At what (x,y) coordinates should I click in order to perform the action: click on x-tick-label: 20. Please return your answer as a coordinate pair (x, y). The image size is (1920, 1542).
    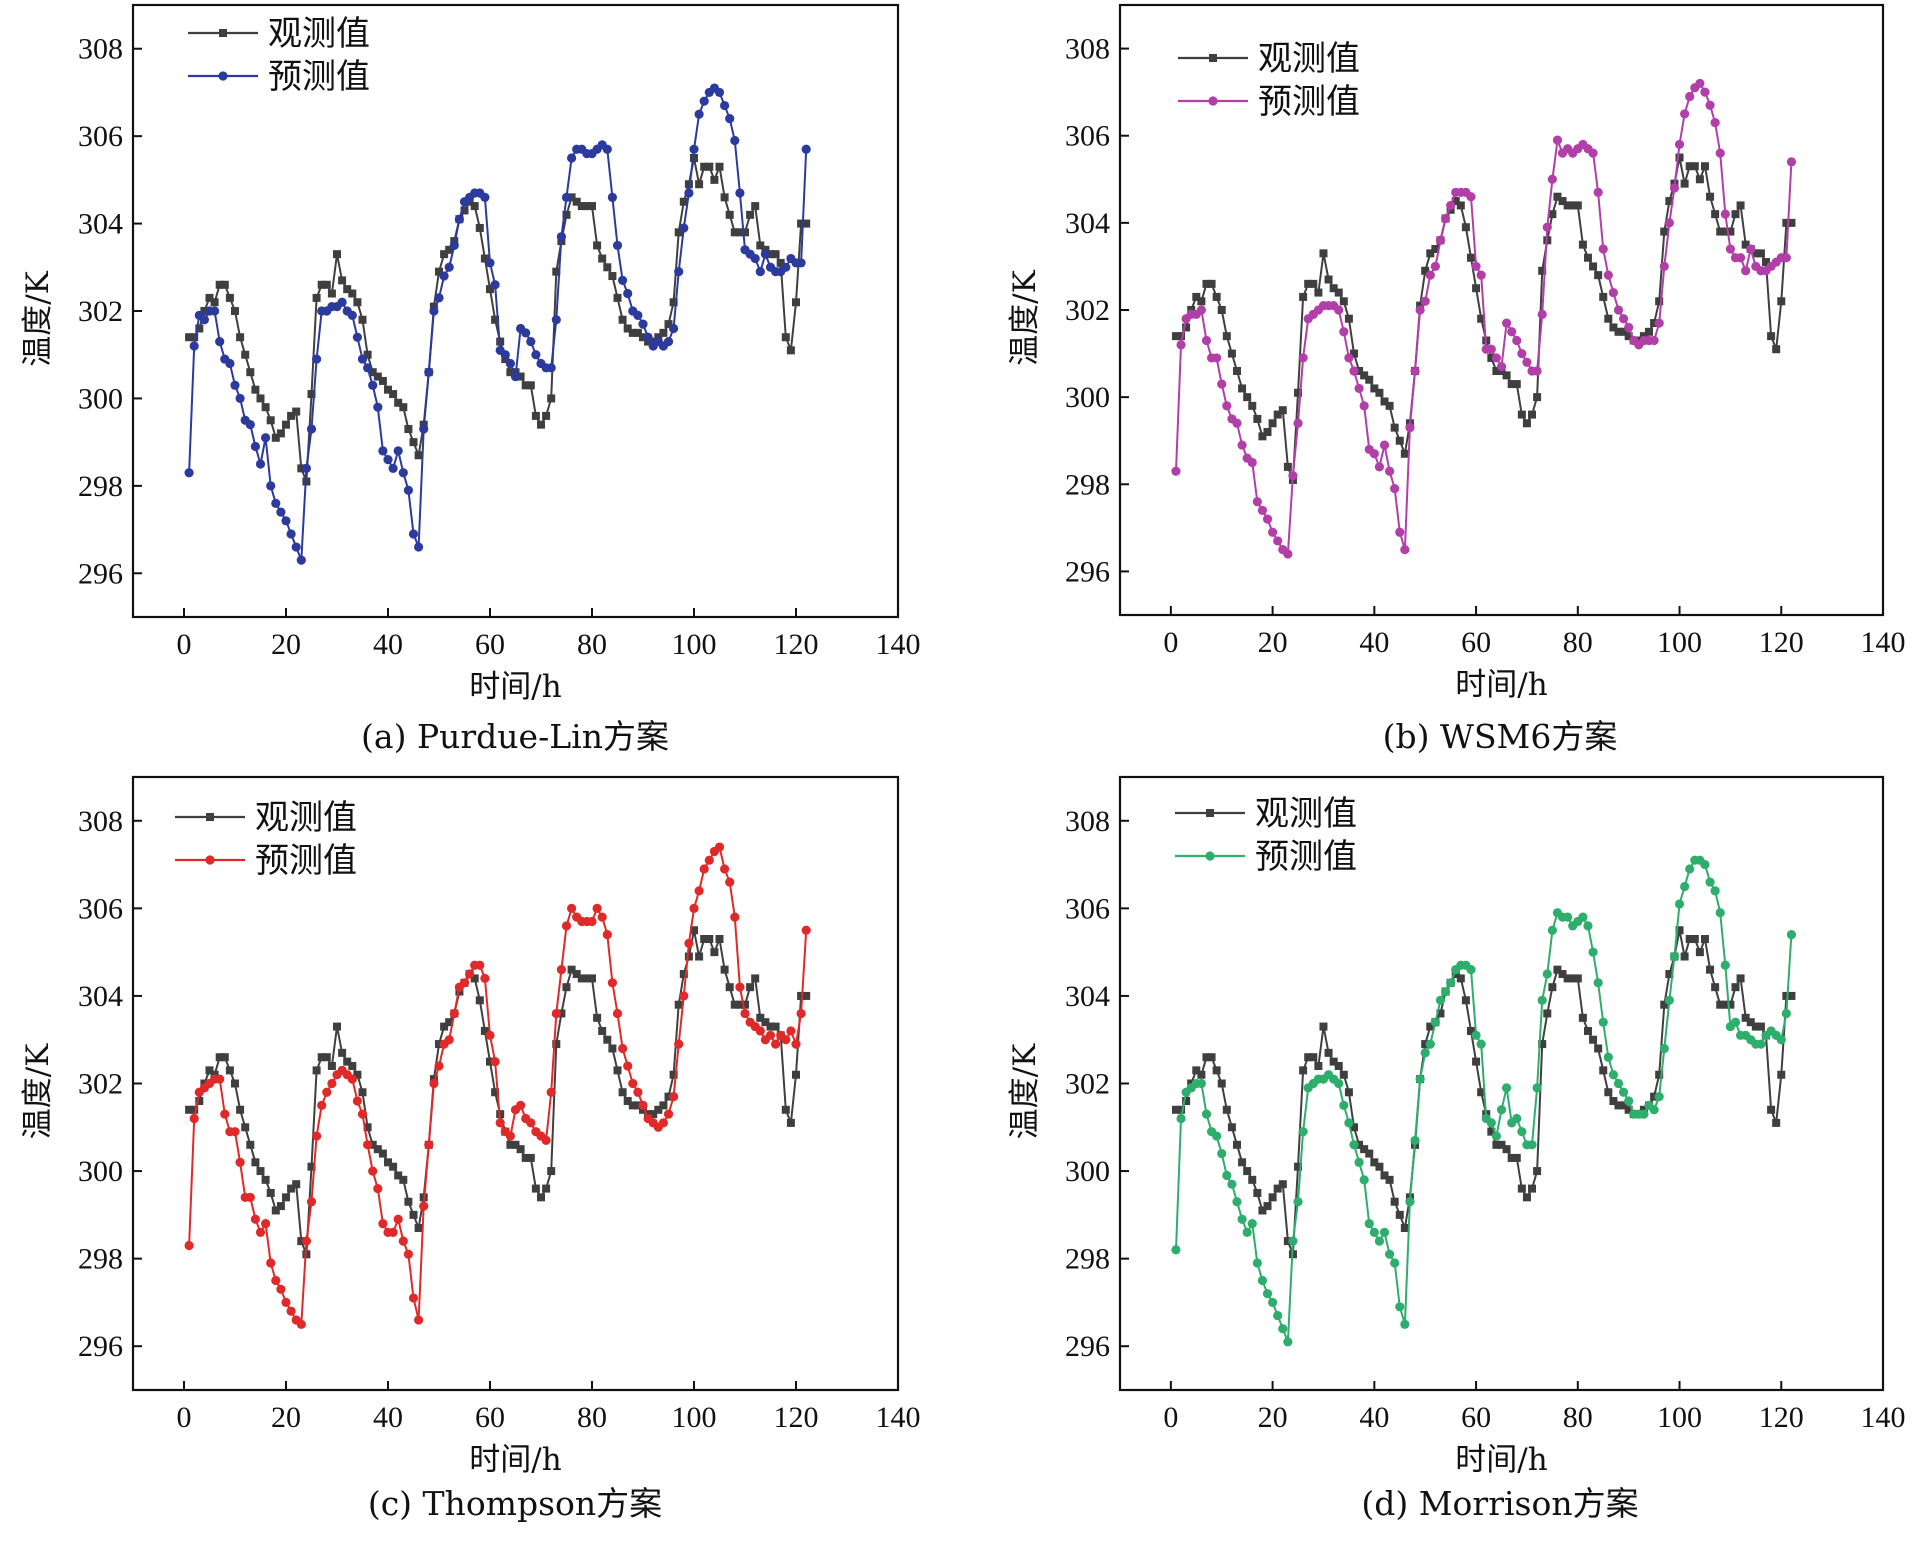
    Looking at the image, I should click on (286, 644).